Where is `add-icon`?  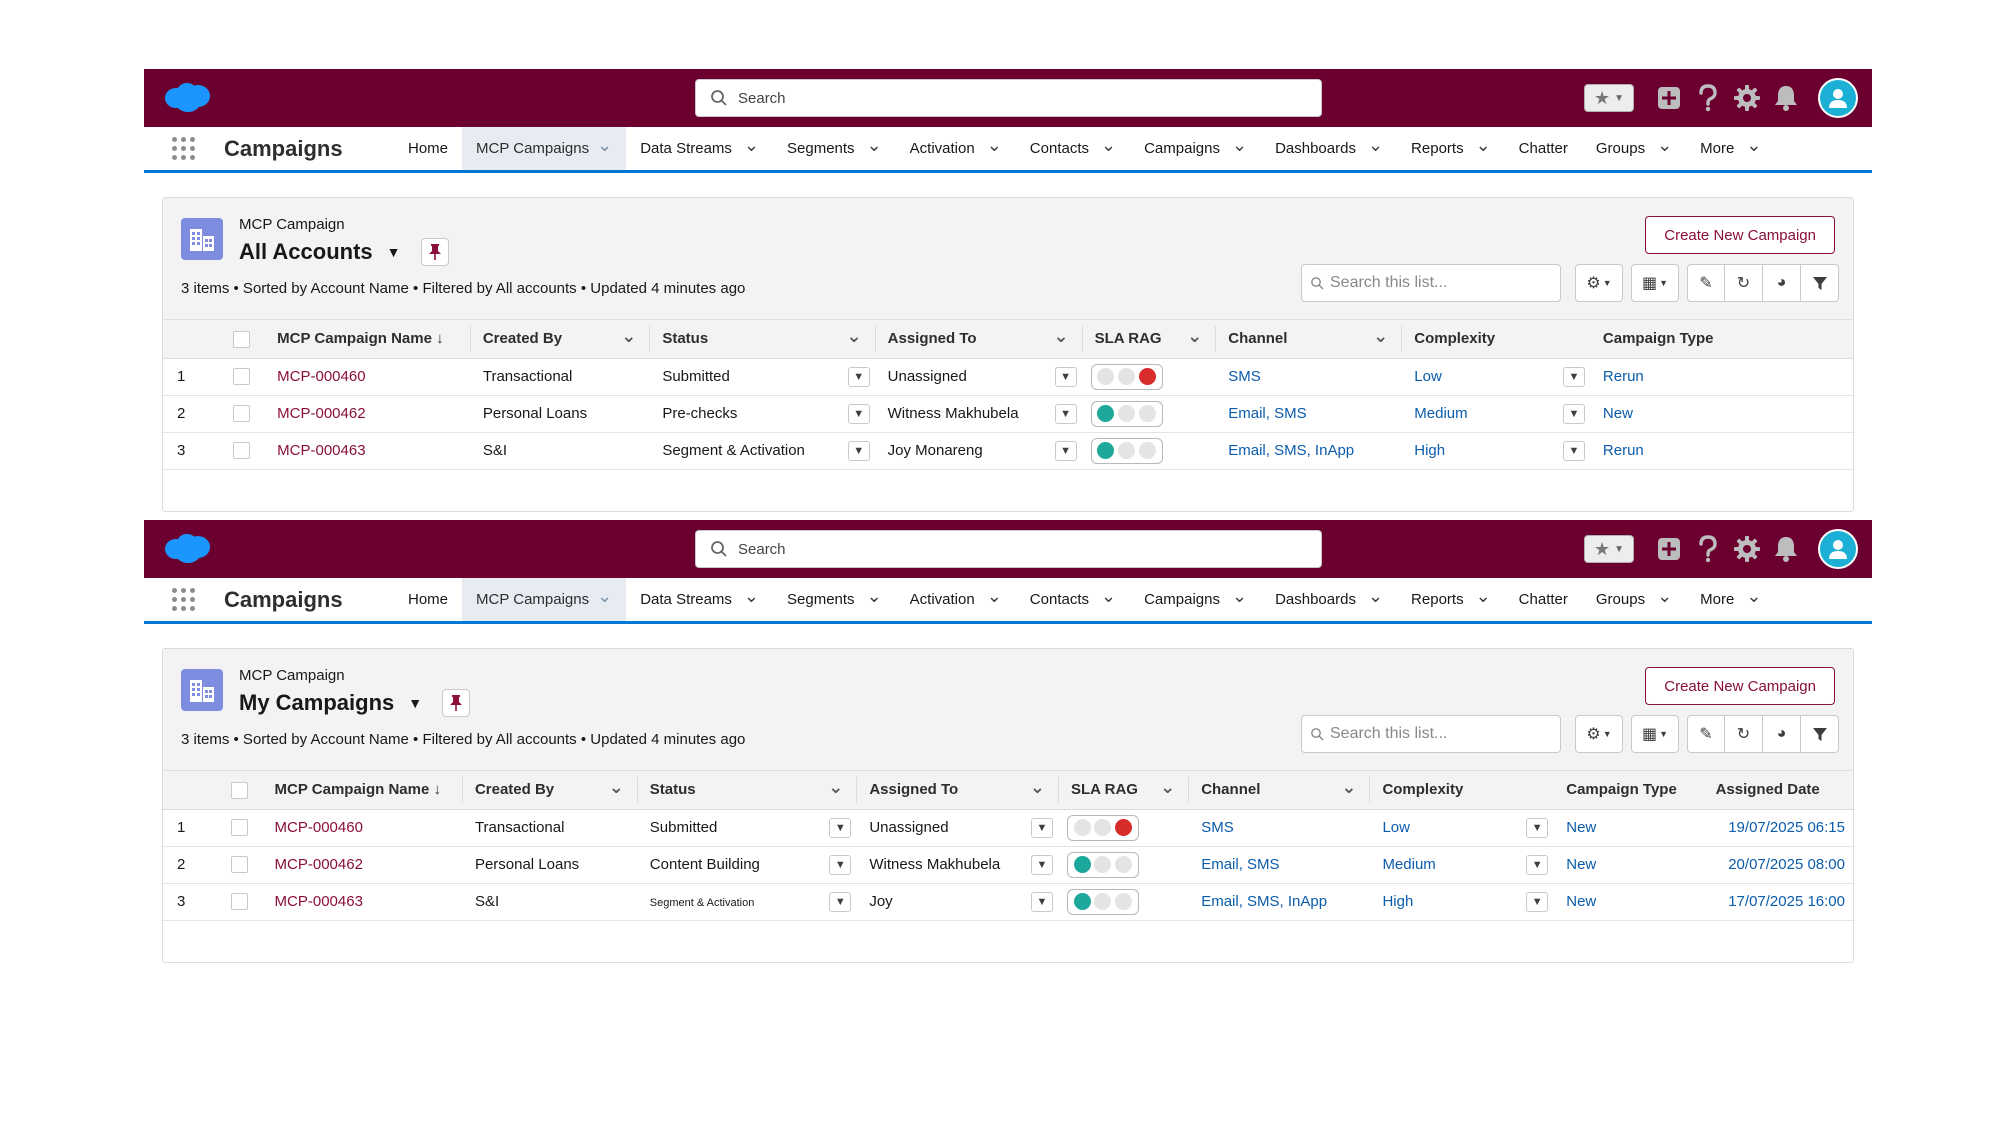
add-icon is located at coordinates (1669, 549).